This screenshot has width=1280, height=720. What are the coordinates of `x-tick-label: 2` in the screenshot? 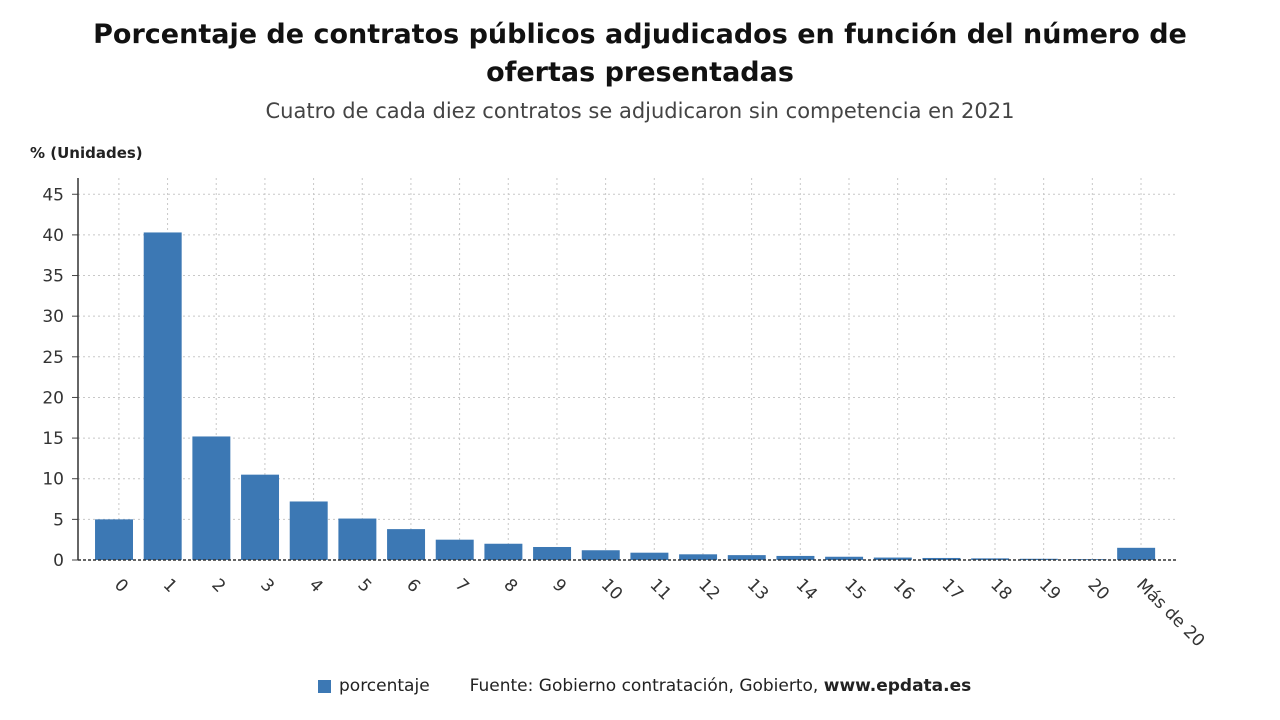 It's located at (218, 586).